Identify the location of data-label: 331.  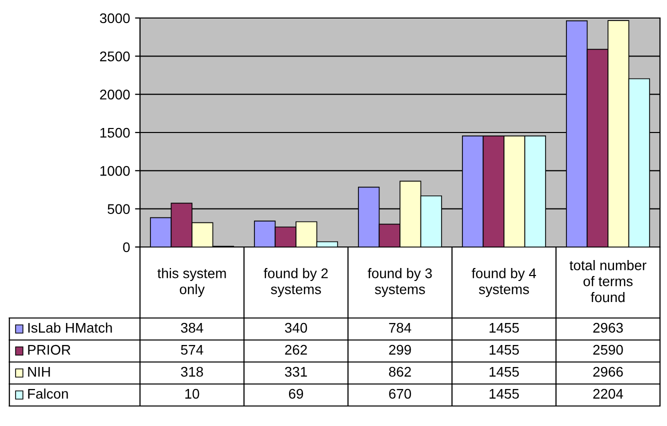
(295, 371).